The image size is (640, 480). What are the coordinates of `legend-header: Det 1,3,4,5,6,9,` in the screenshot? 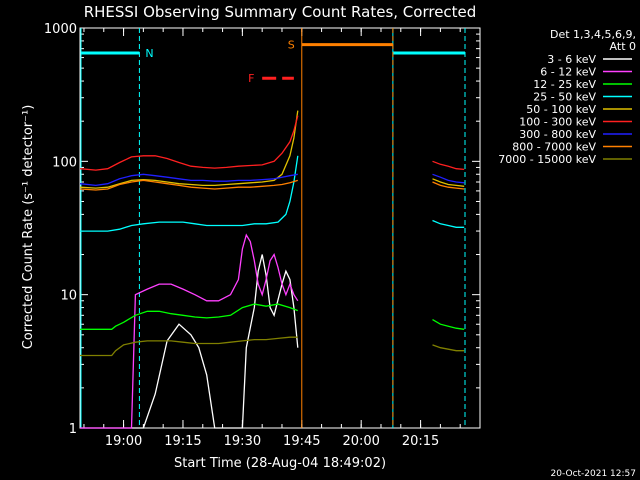 It's located at (593, 34).